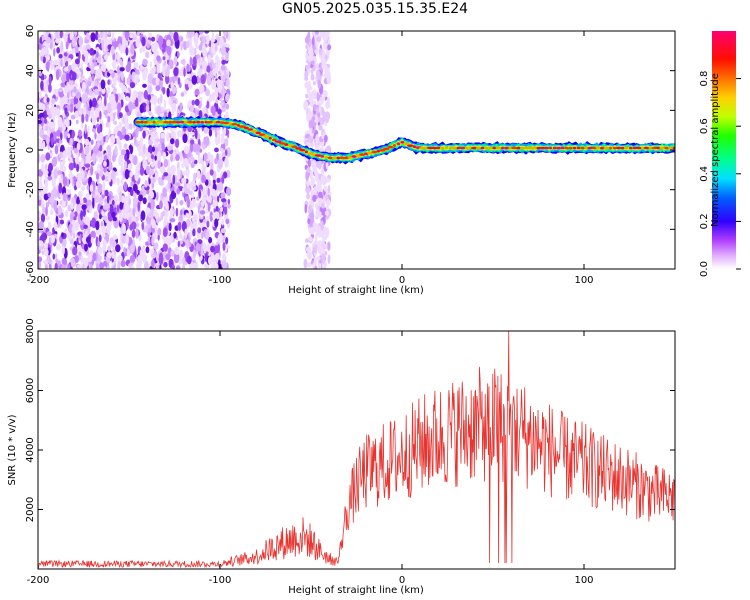  Describe the element at coordinates (402, 280) in the screenshot. I see `spectrogram-xtick-label: 0` at that location.